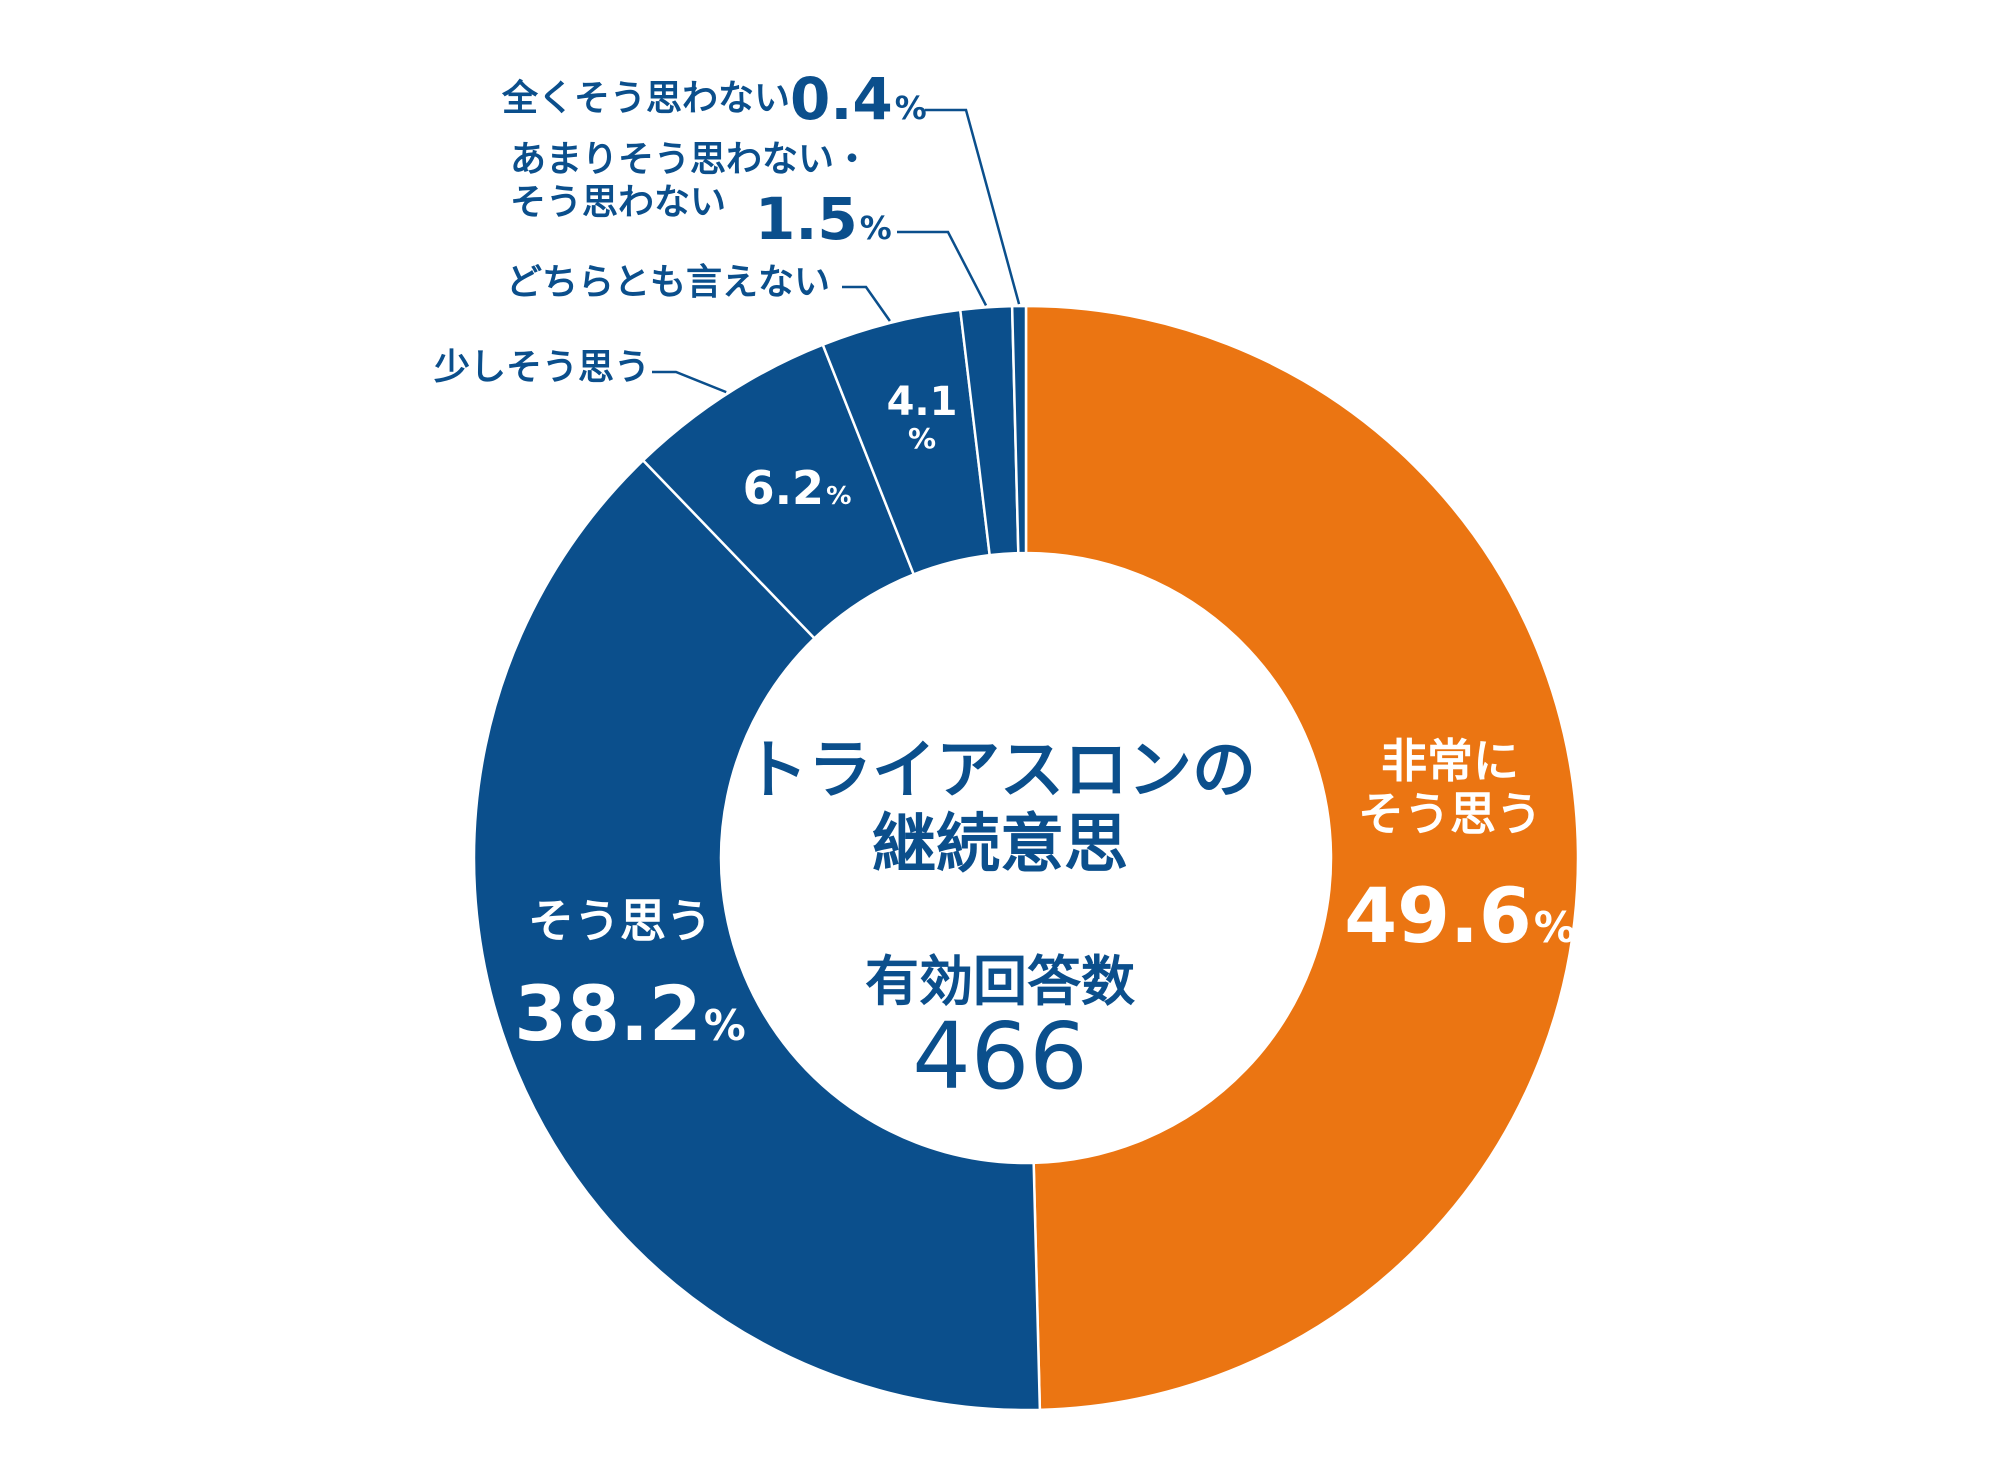 The width and height of the screenshot is (2000, 1475). I want to click on slice-value-not-at-all: 0.4%, so click(865, 99).